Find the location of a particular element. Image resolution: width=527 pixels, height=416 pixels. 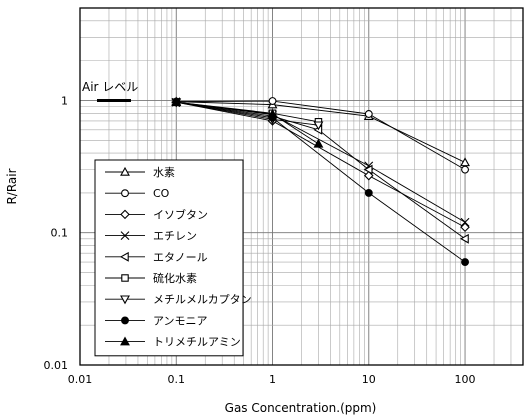

x-tick-label: 0.01 is located at coordinates (80, 379).